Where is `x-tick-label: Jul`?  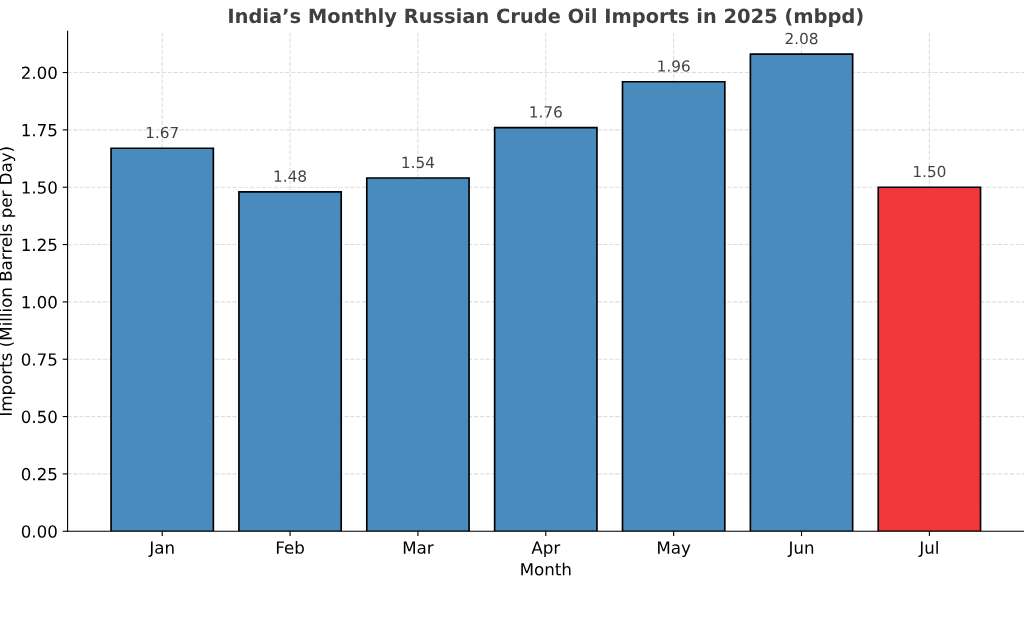 x-tick-label: Jul is located at coordinates (928, 548).